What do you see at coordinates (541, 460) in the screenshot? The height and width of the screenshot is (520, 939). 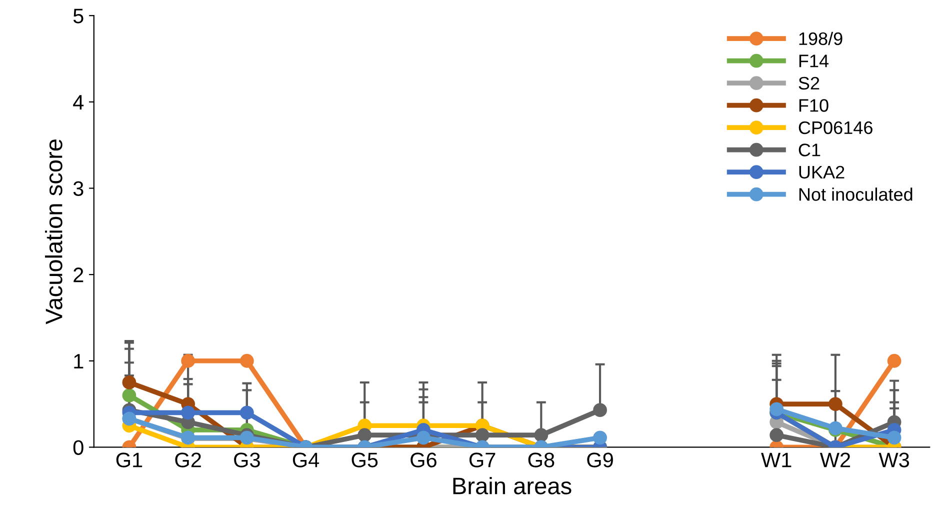 I see `x-tick-label: G8` at bounding box center [541, 460].